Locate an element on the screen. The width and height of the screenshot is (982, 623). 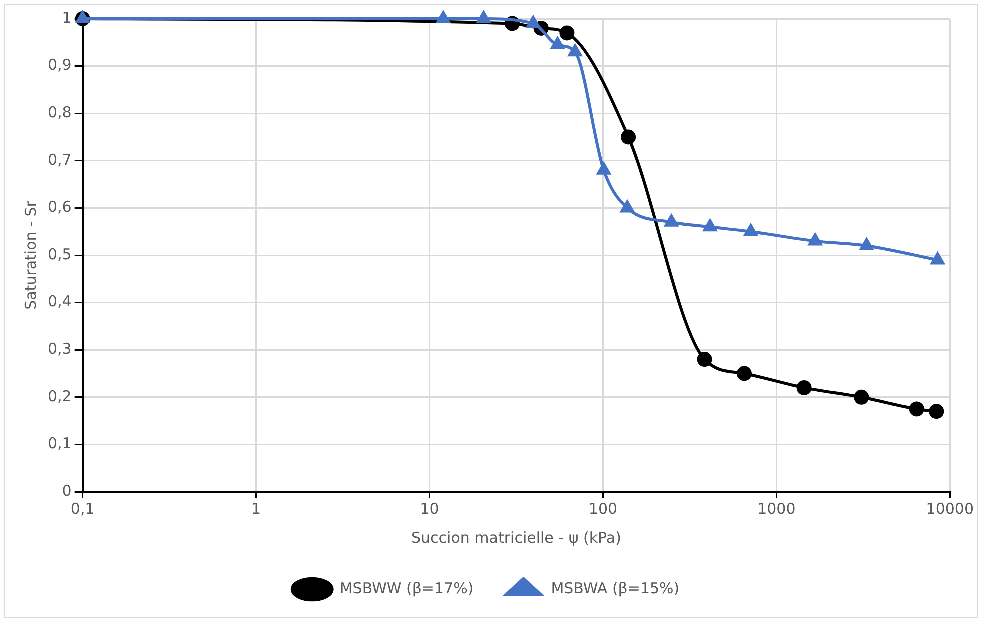
y-tick-label: 0,1 is located at coordinates (60, 443).